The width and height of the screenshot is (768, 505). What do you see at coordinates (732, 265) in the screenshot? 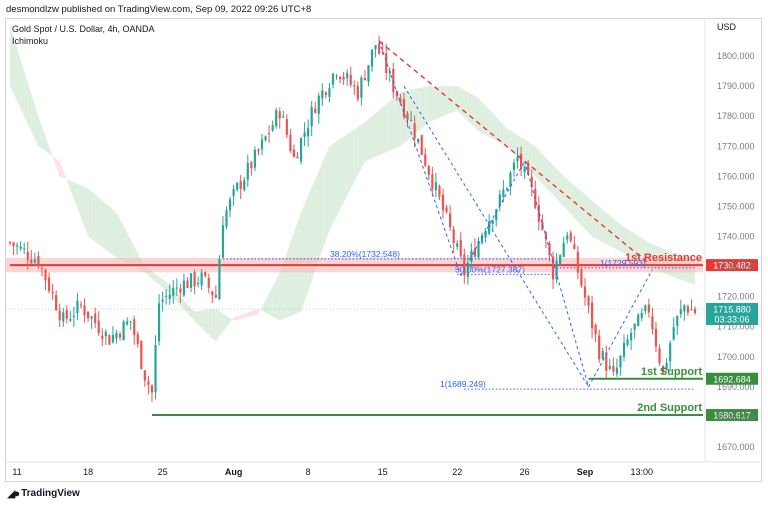
I see `level-price-tag` at bounding box center [732, 265].